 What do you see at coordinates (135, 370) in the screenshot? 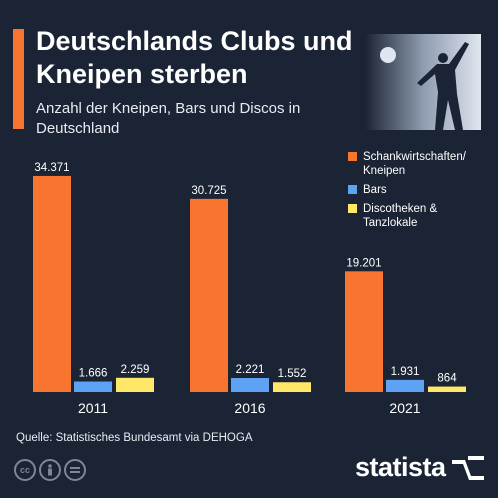
I see `data-label-discos-2011: 2.259` at bounding box center [135, 370].